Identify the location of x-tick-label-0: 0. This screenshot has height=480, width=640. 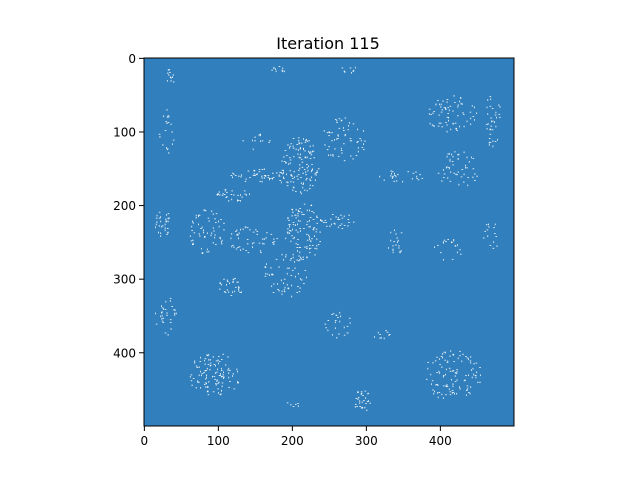
(145, 441).